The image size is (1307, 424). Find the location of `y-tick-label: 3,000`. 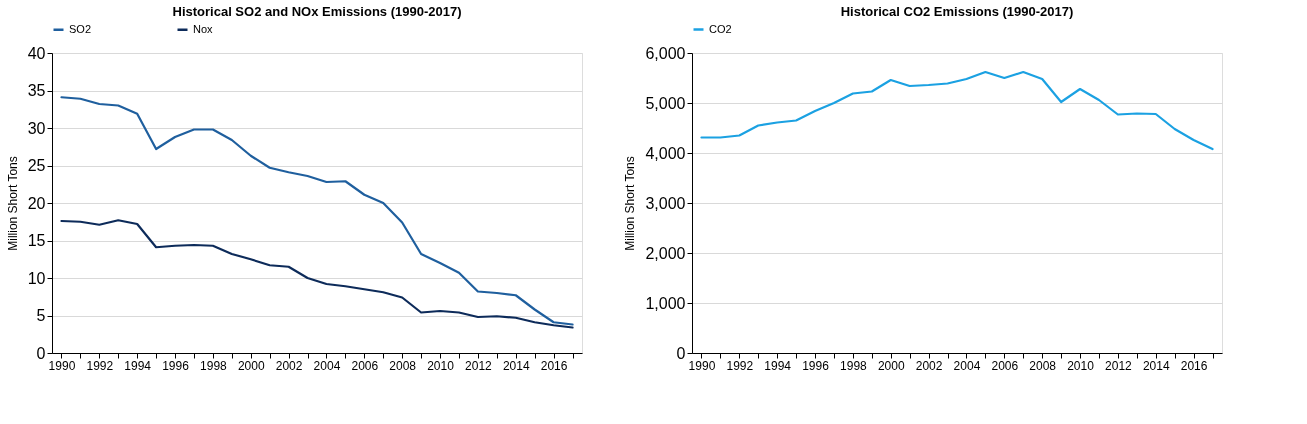

y-tick-label: 3,000 is located at coordinates (665, 203).